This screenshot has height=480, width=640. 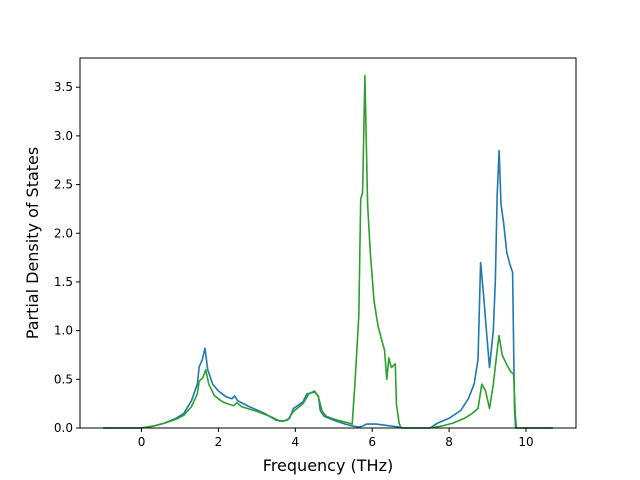 What do you see at coordinates (372, 442) in the screenshot?
I see `x-tick-label: 6` at bounding box center [372, 442].